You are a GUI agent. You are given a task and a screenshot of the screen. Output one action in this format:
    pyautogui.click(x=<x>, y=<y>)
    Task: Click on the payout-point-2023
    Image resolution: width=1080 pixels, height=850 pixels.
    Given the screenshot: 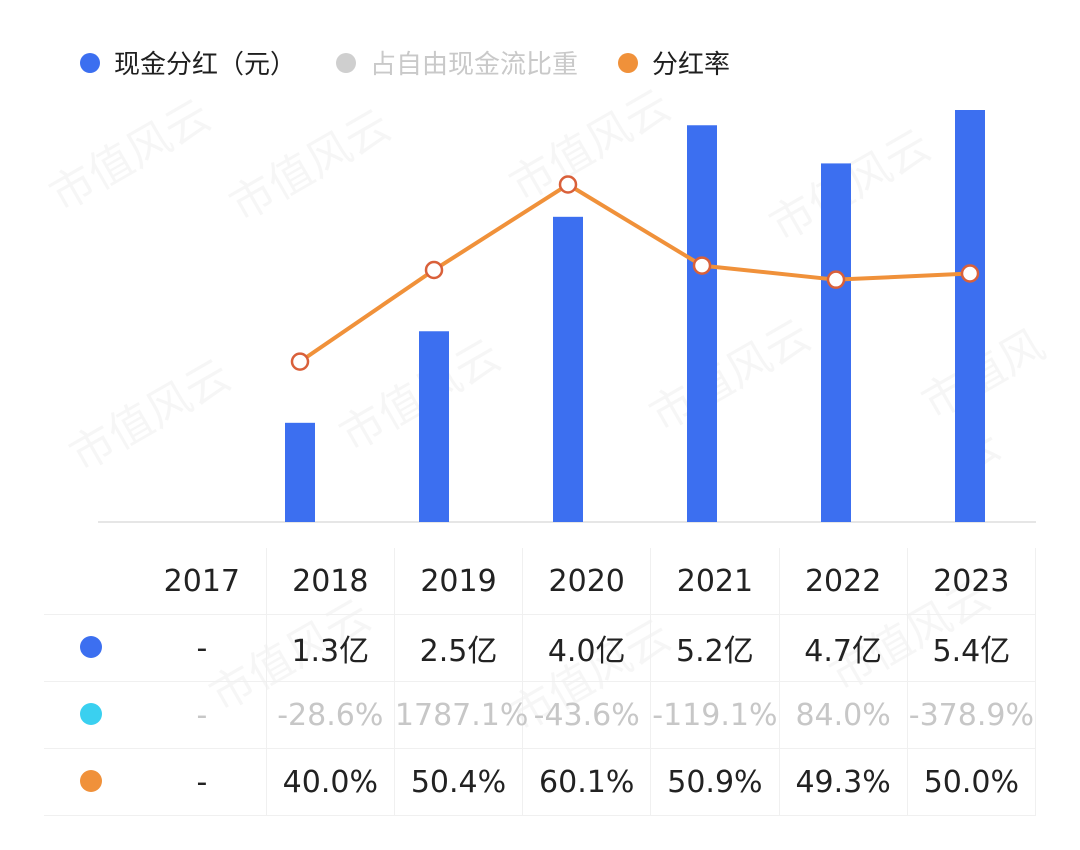 What is the action you would take?
    pyautogui.click(x=970, y=273)
    